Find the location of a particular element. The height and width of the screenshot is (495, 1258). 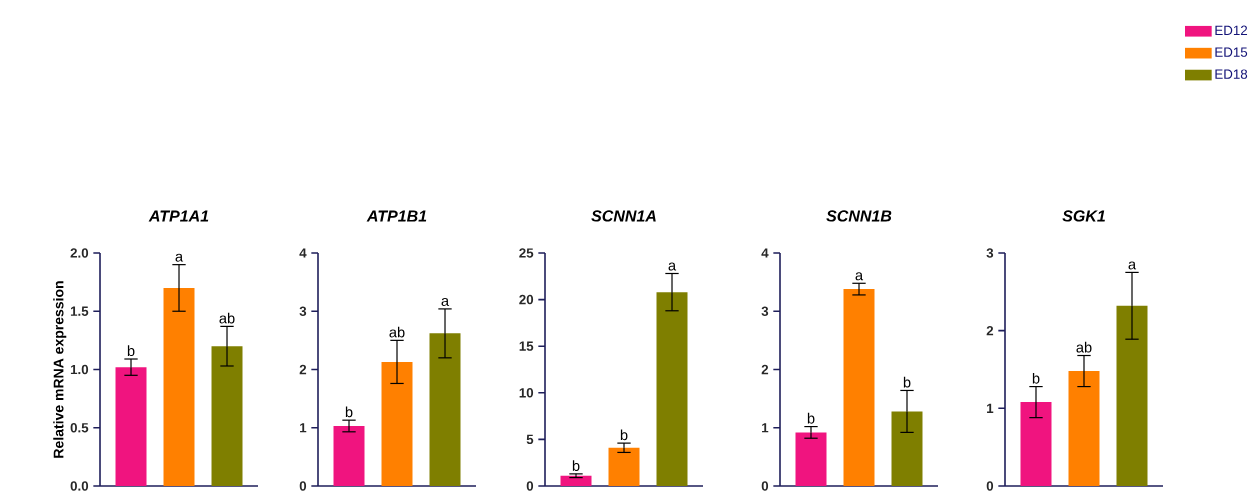

legend-label: ED15 is located at coordinates (1231, 52).